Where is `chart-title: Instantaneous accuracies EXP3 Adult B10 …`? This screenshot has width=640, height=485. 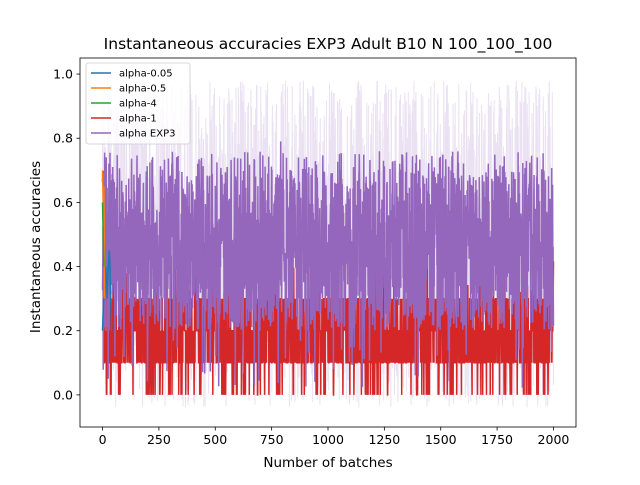
chart-title: Instantaneous accuracies EXP3 Adult B10 … is located at coordinates (328, 44).